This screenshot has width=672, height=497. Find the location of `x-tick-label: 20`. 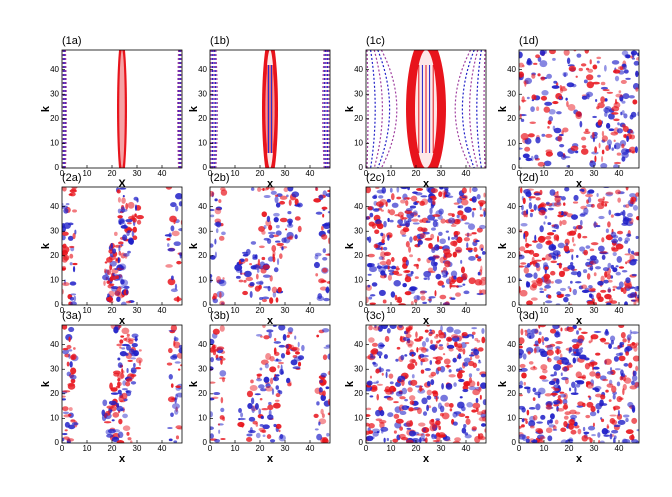

x-tick-label: 20 is located at coordinates (260, 173).